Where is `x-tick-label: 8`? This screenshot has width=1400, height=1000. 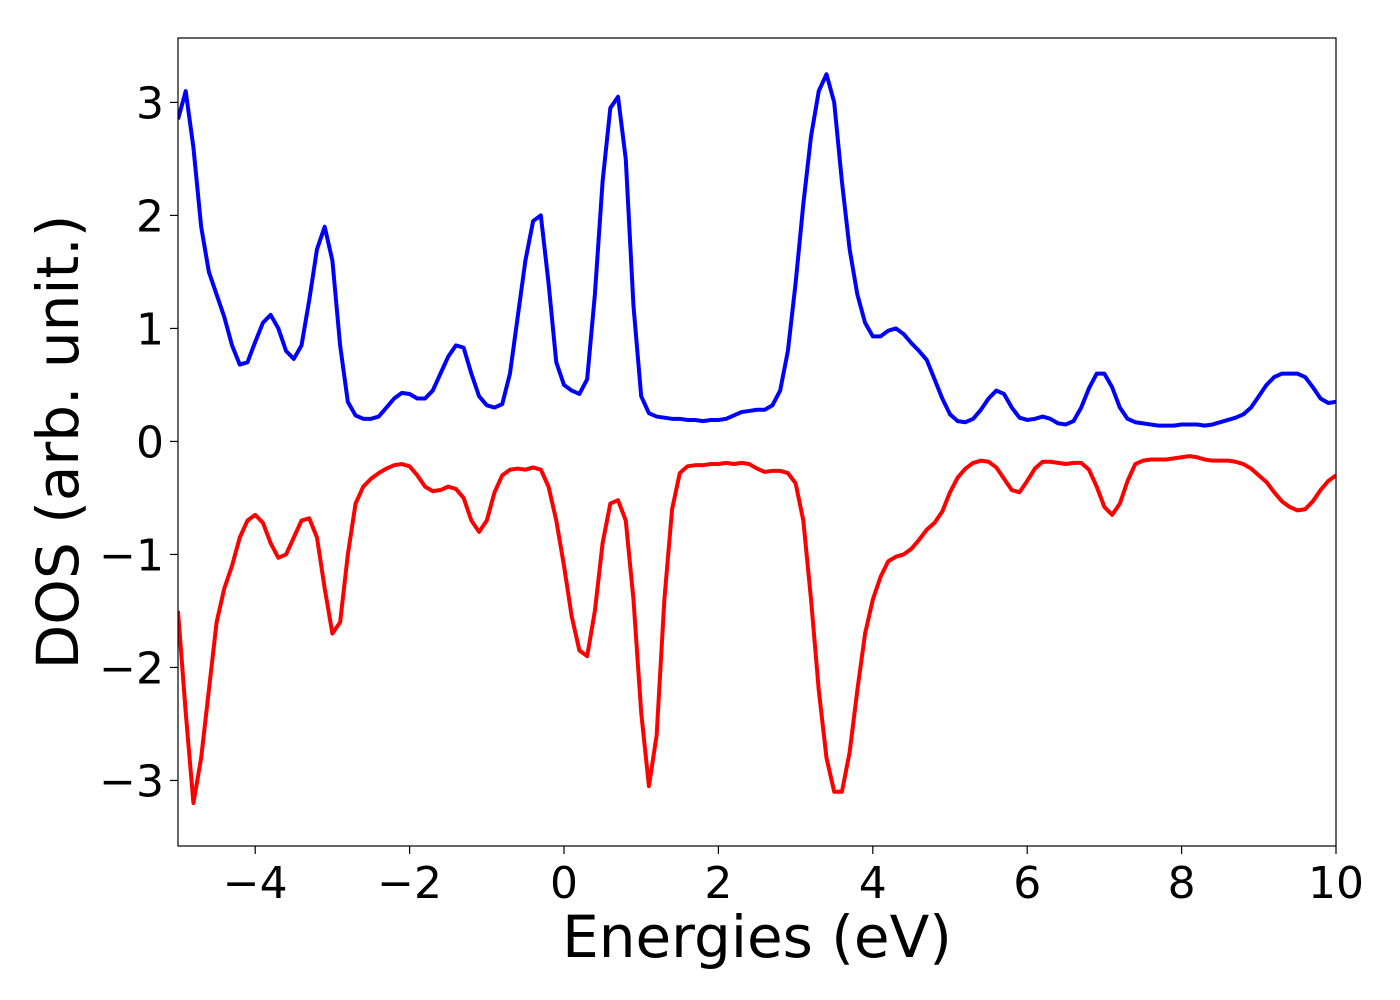 x-tick-label: 8 is located at coordinates (1182, 883).